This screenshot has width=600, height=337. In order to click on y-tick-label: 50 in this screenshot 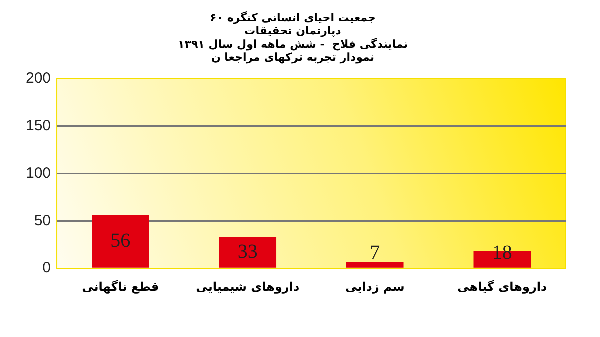, I will do `click(43, 221)`.